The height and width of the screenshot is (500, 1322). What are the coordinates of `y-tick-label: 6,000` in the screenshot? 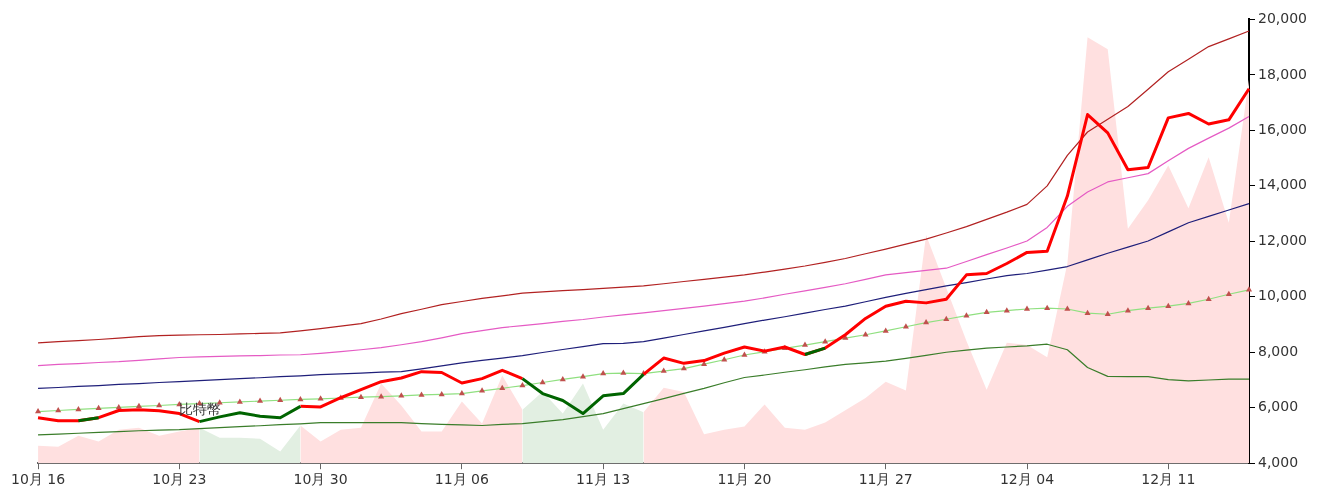 It's located at (1278, 406).